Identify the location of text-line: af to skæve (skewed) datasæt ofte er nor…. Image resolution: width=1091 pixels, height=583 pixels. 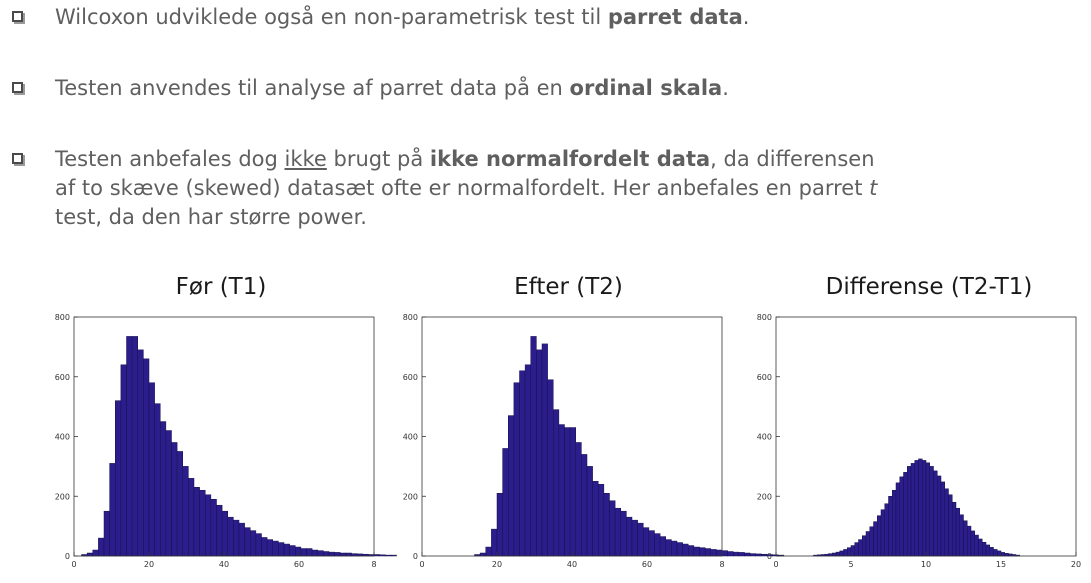
(466, 188).